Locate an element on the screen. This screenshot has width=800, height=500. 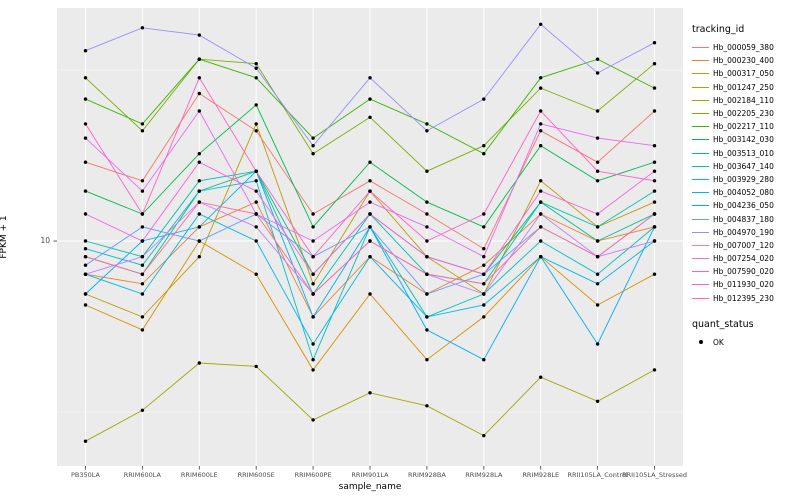
legend-item-label: Hb_004236_050 is located at coordinates (743, 206).